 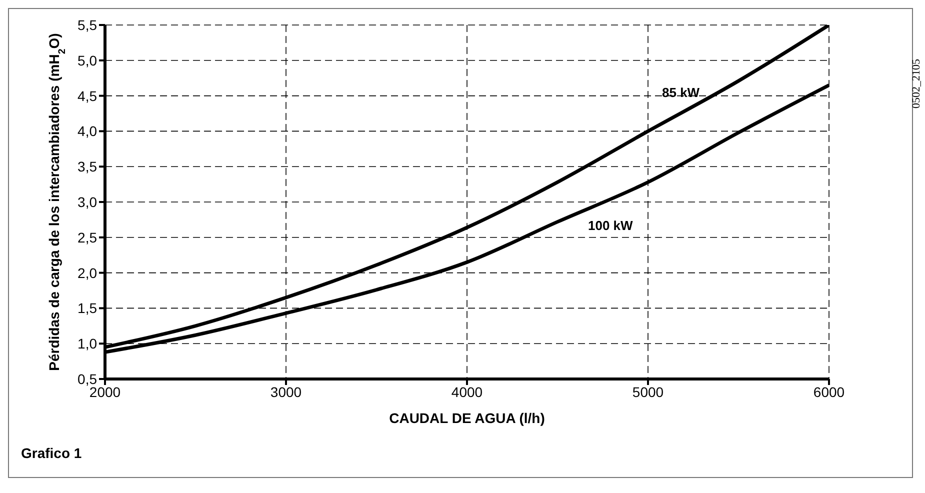 What do you see at coordinates (51, 453) in the screenshot?
I see `text: Grafico 1` at bounding box center [51, 453].